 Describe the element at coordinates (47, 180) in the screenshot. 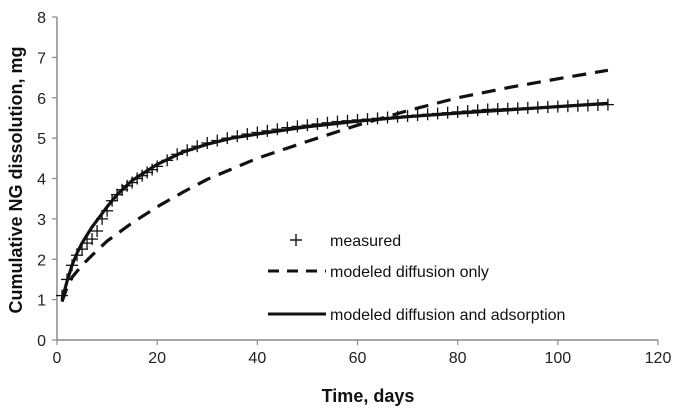

I see `y-ticks: 0 1 2 3 4 5 6 7 8` at that location.